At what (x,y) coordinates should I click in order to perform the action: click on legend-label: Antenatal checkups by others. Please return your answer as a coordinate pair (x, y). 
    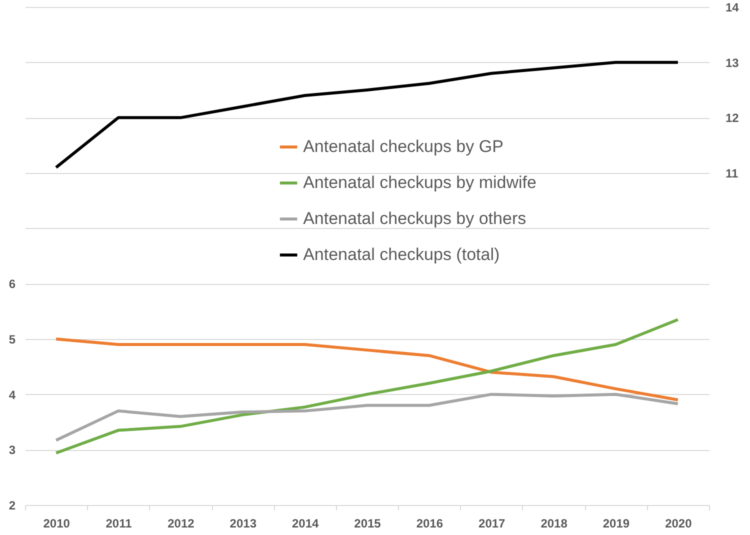
    Looking at the image, I should click on (414, 218).